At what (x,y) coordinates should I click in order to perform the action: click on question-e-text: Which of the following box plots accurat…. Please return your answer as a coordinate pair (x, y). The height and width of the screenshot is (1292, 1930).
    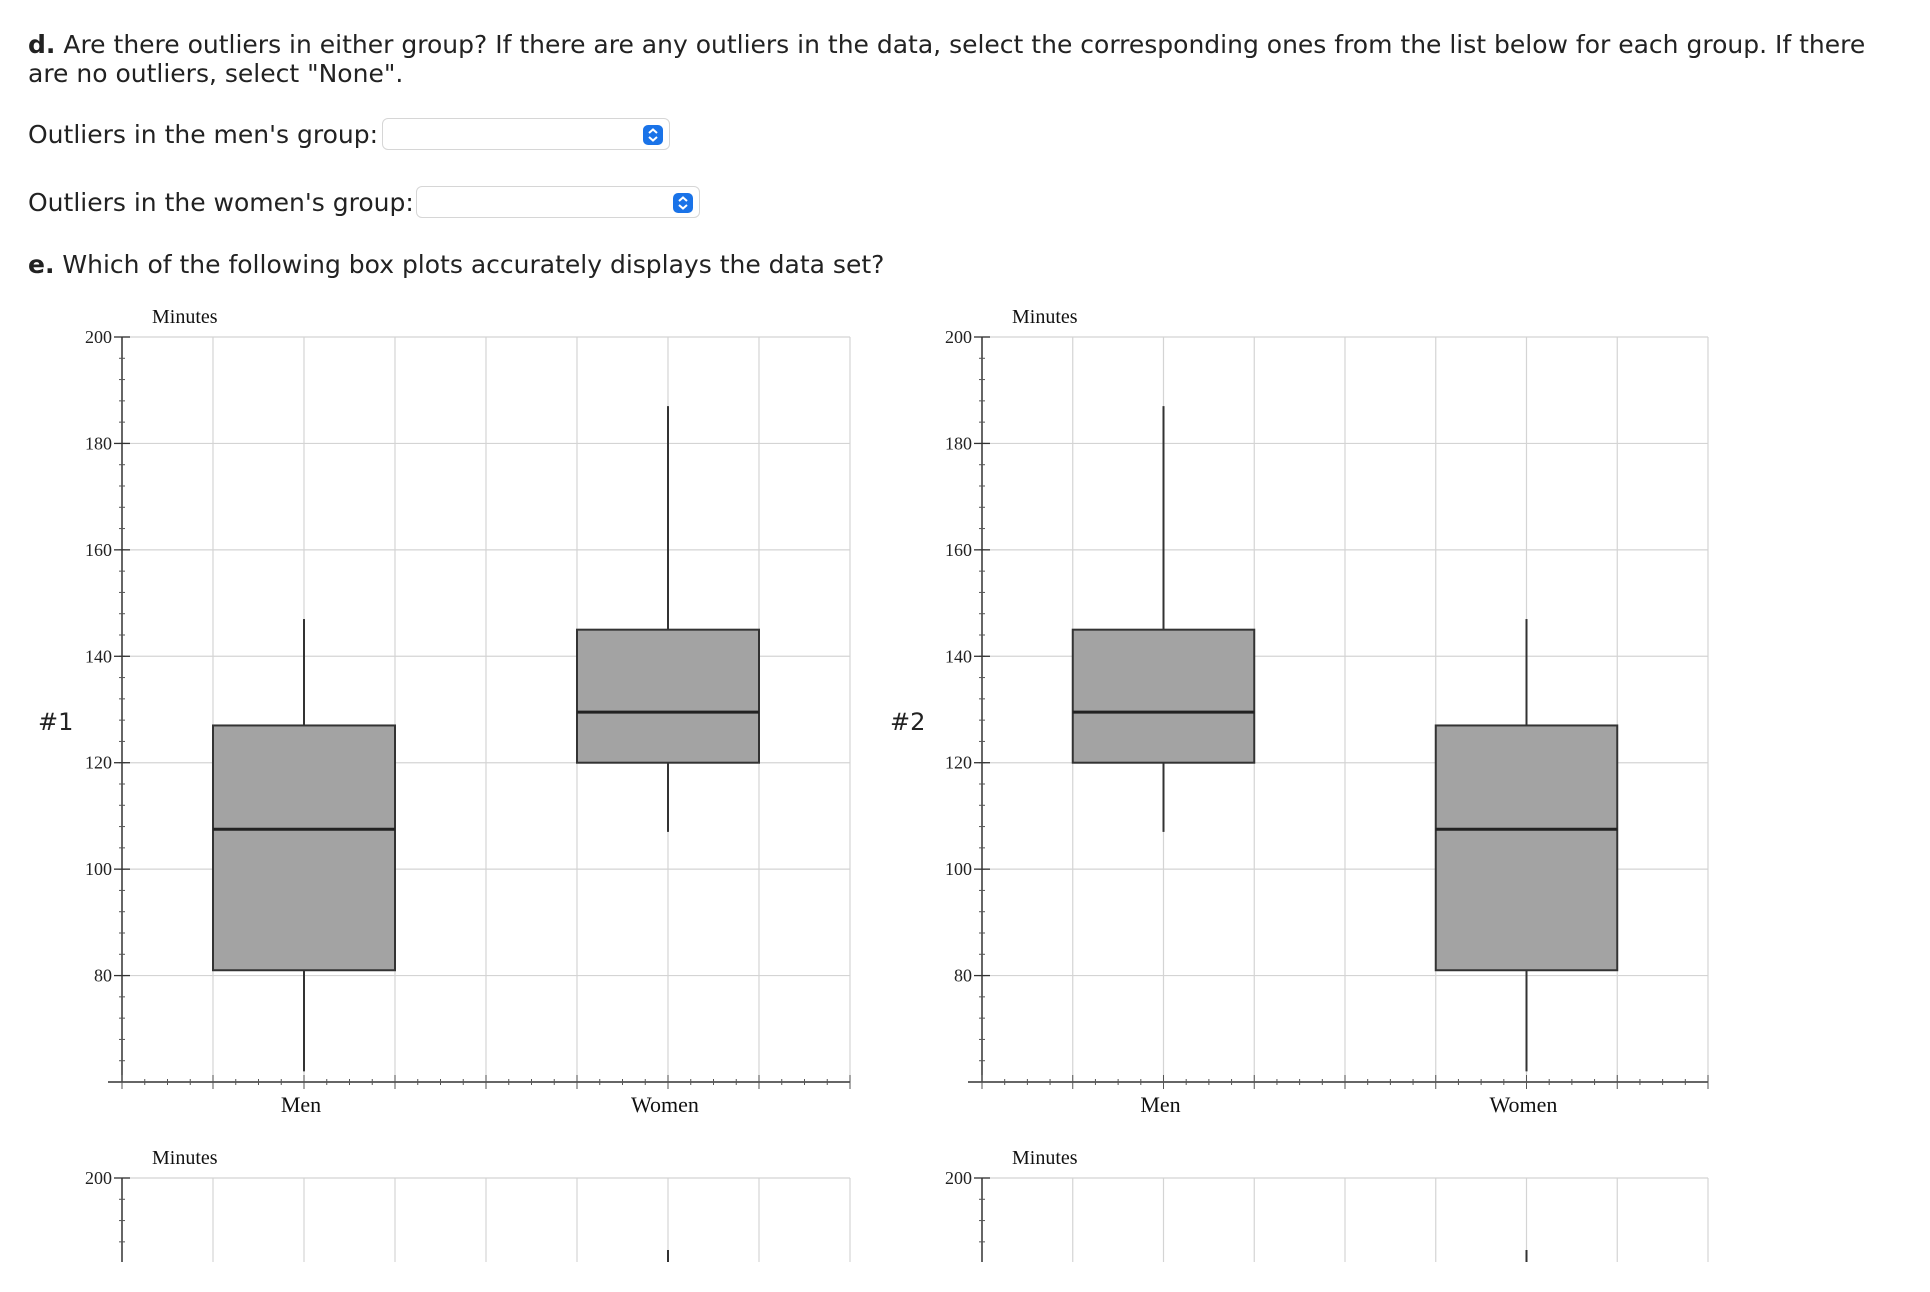
    Looking at the image, I should click on (469, 264).